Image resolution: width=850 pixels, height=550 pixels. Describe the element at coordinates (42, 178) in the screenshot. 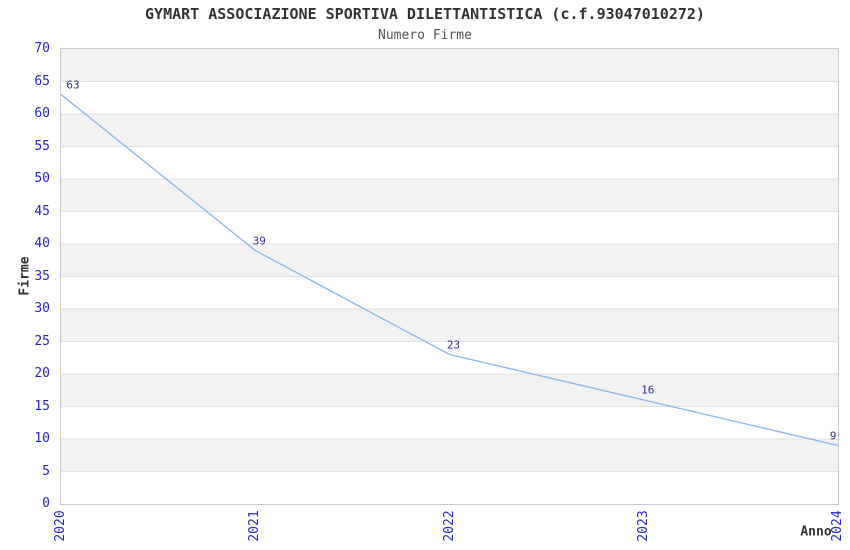

I see `y-tick-label: 50` at that location.